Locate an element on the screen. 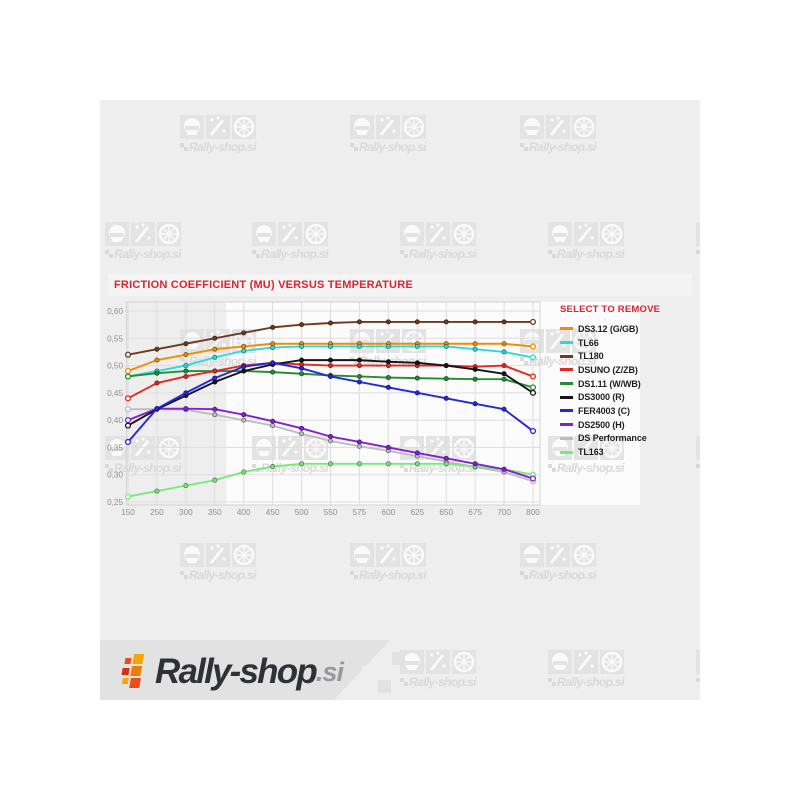 This screenshot has width=800, height=800. legend-label: TL163 is located at coordinates (591, 452).